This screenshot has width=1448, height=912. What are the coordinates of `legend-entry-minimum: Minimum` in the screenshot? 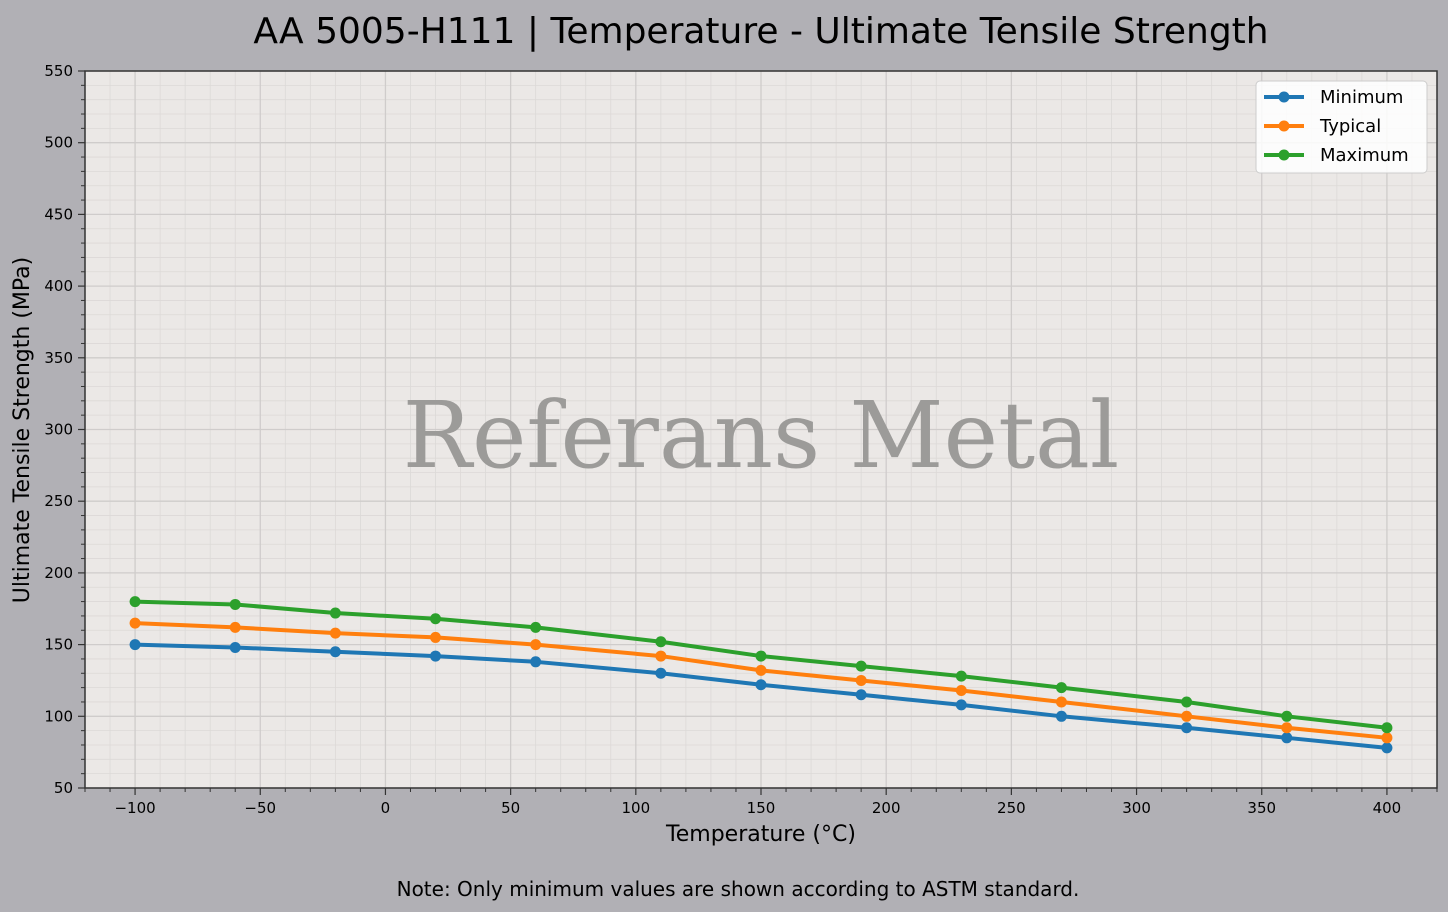 It's located at (1333, 97).